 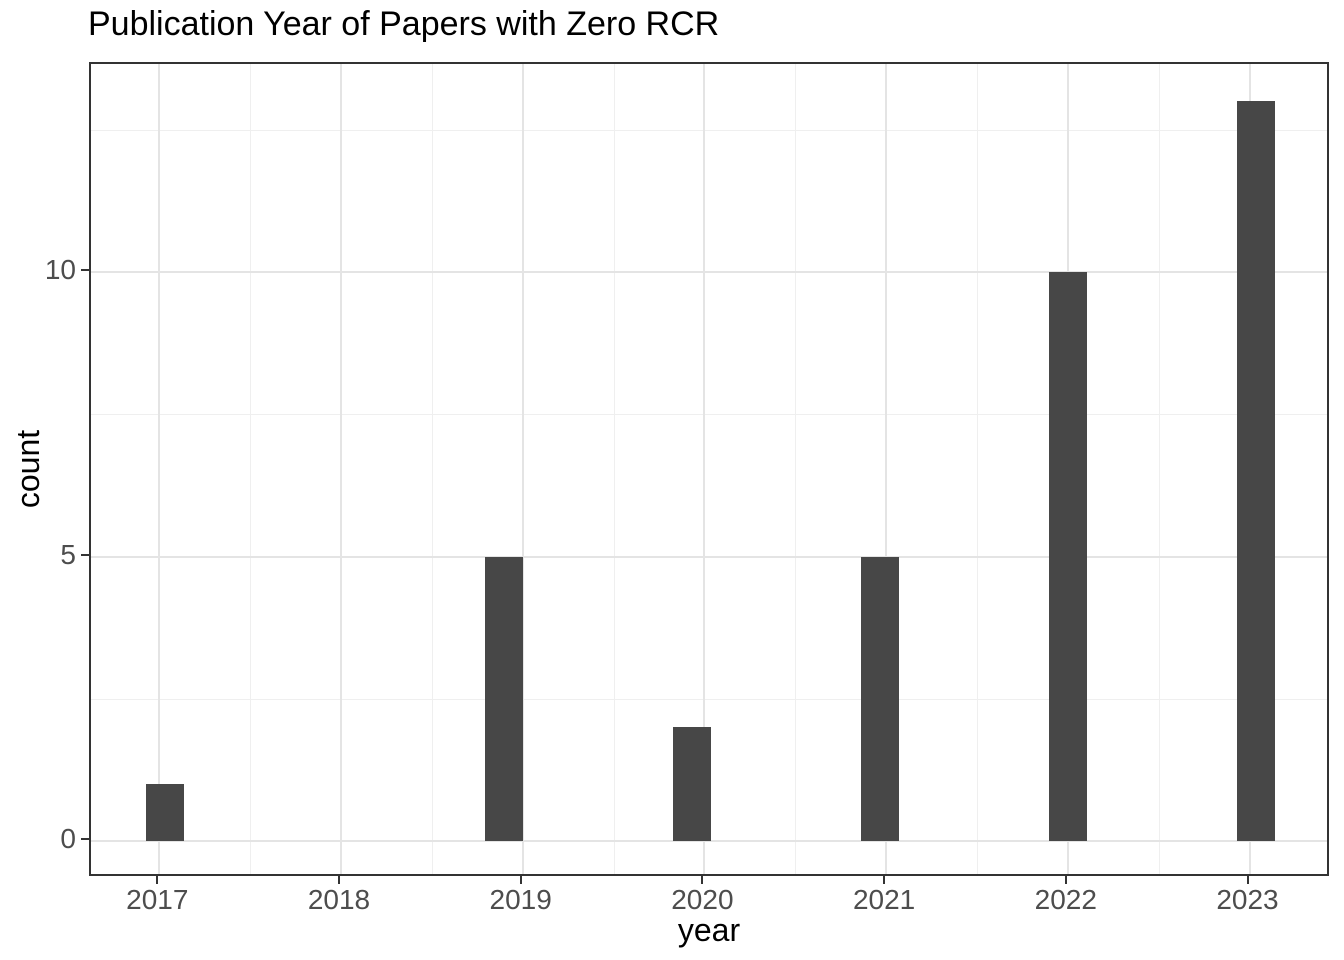 What do you see at coordinates (28, 469) in the screenshot?
I see `y-axis-title: count` at bounding box center [28, 469].